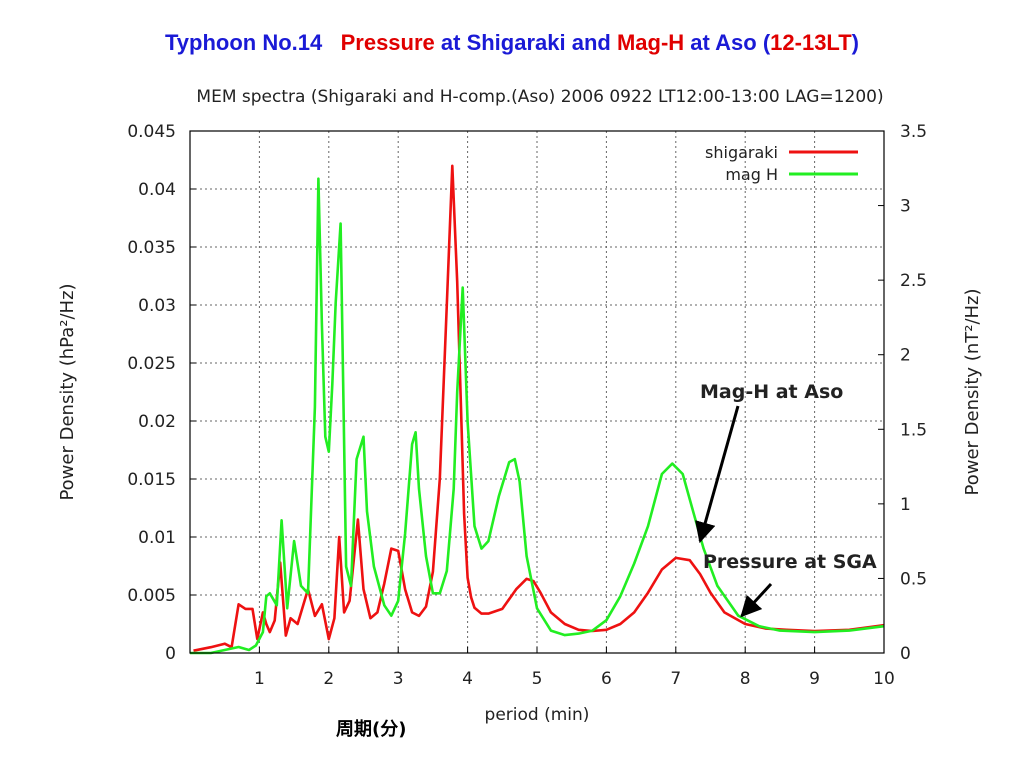 This screenshot has height=768, width=1024. Describe the element at coordinates (751, 174) in the screenshot. I see `legend-label-magh: mag H` at that location.